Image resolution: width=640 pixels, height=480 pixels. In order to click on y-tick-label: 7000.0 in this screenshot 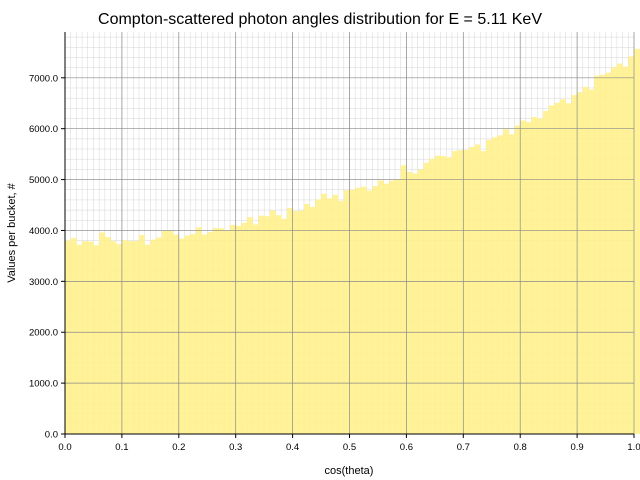, I will do `click(43, 78)`.